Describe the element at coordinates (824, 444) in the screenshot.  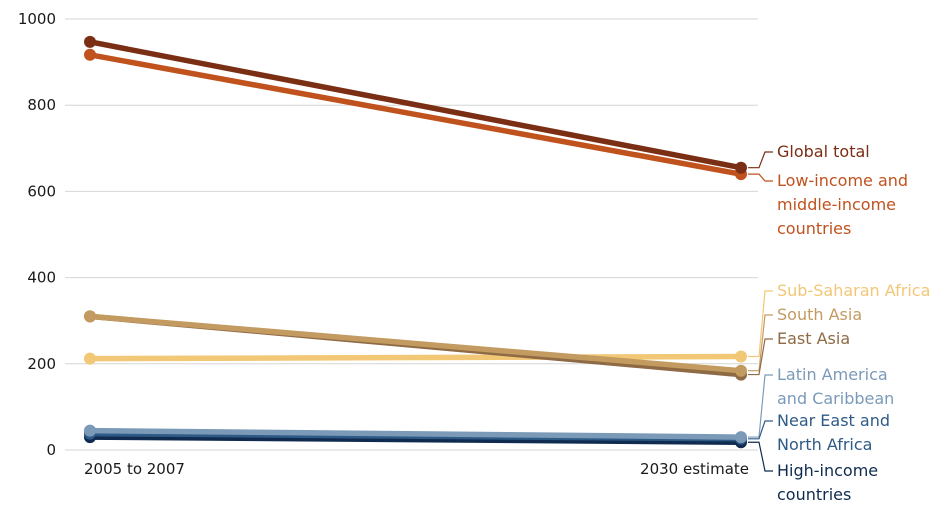
I see `series-label-line: North Africa` at that location.